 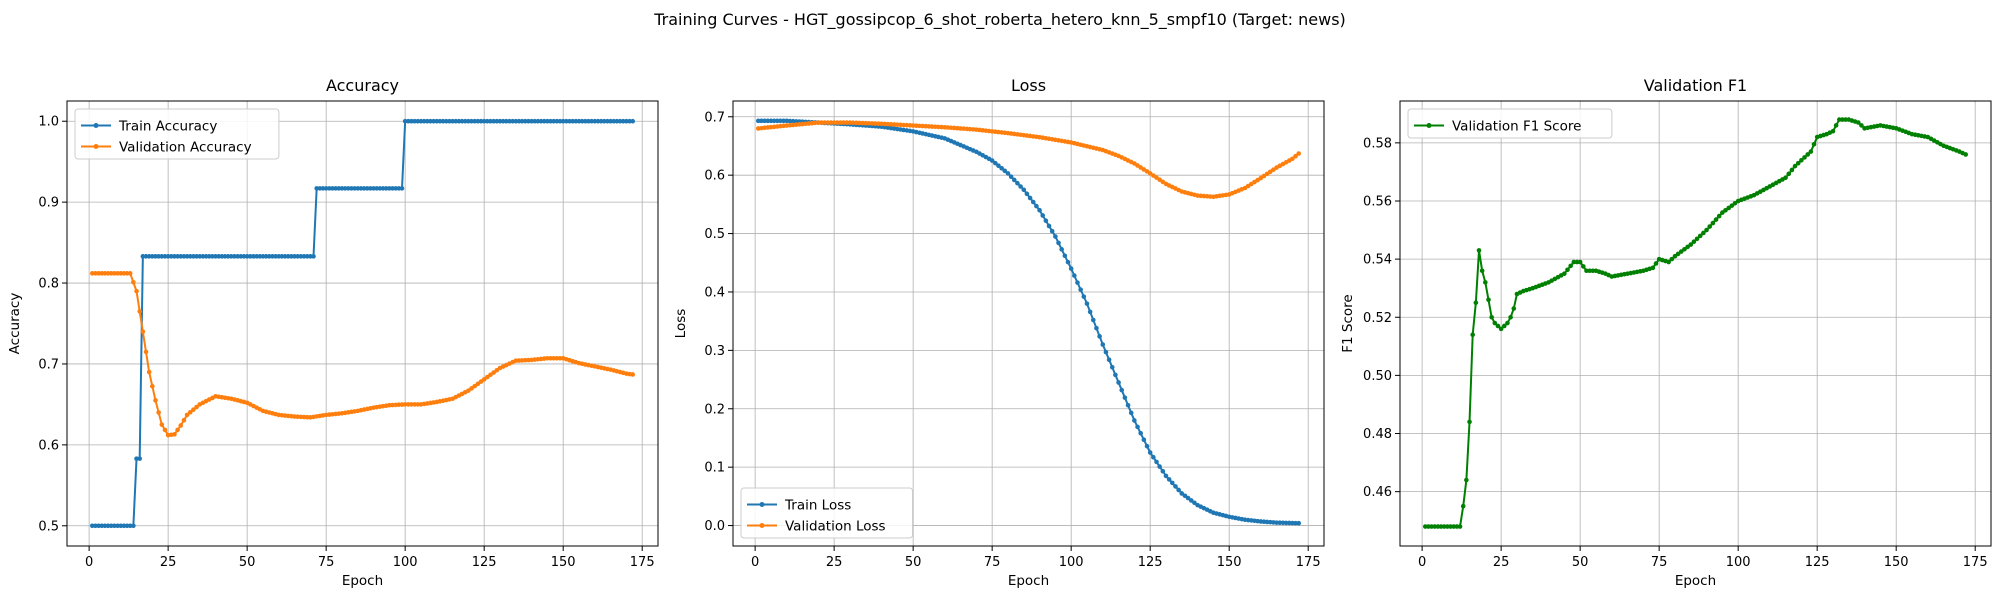 What do you see at coordinates (1975, 562) in the screenshot?
I see `x-tick-label: 175` at bounding box center [1975, 562].